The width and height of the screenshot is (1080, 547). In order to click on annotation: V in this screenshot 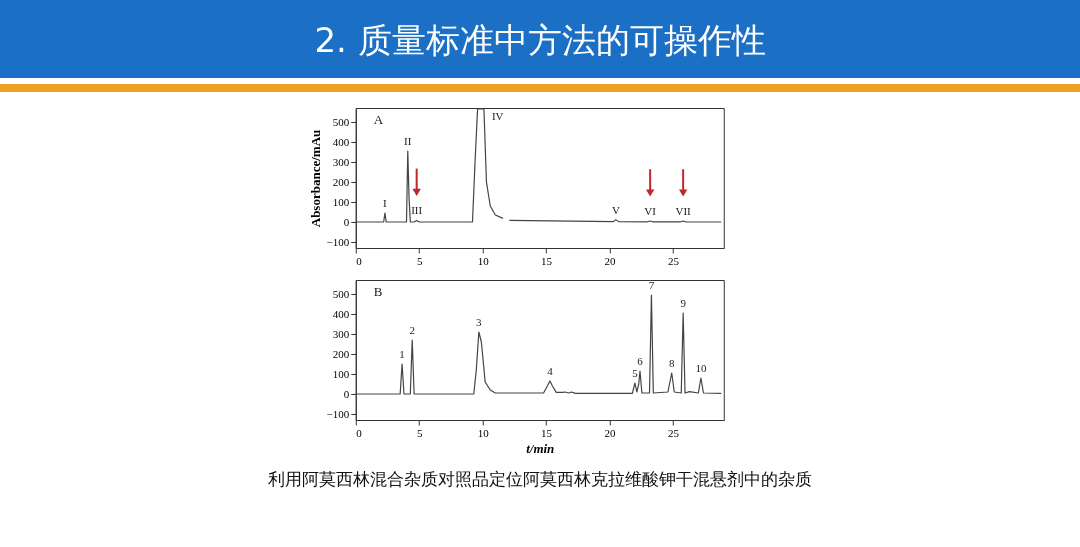, I will do `click(615, 209)`.